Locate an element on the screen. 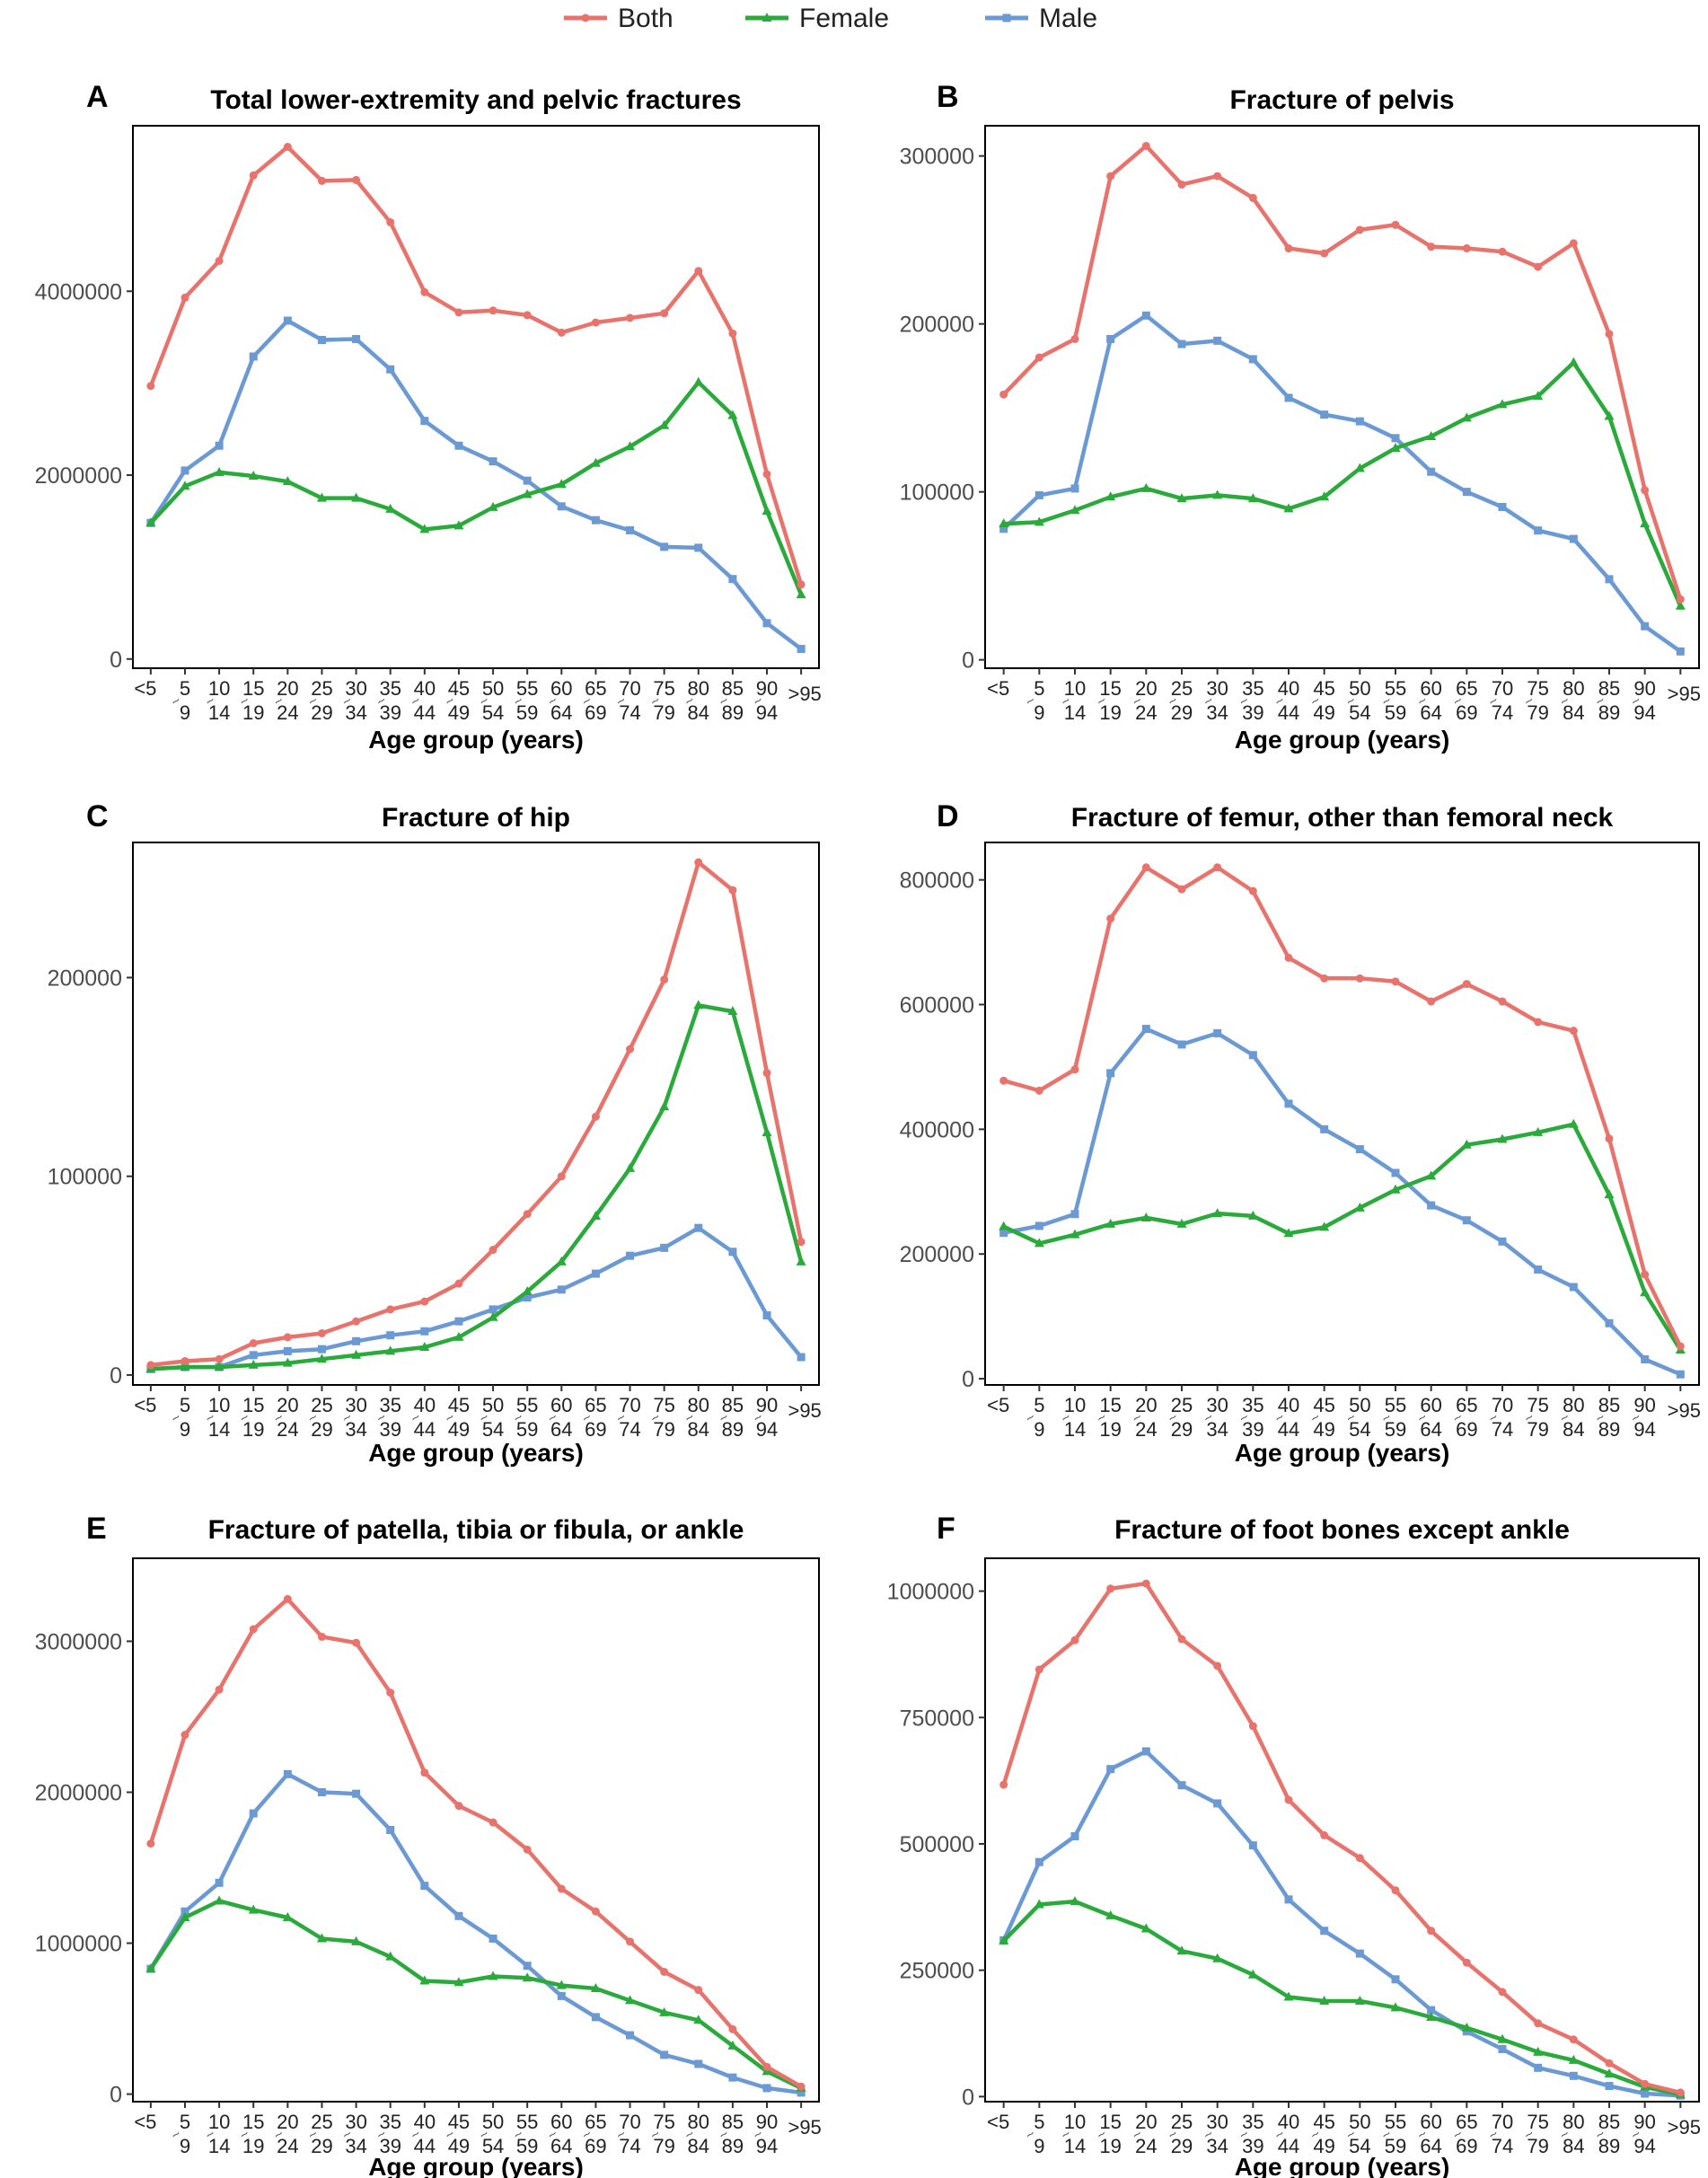 The width and height of the screenshot is (1708, 2178). series-line-male is located at coordinates (1342, 1202).